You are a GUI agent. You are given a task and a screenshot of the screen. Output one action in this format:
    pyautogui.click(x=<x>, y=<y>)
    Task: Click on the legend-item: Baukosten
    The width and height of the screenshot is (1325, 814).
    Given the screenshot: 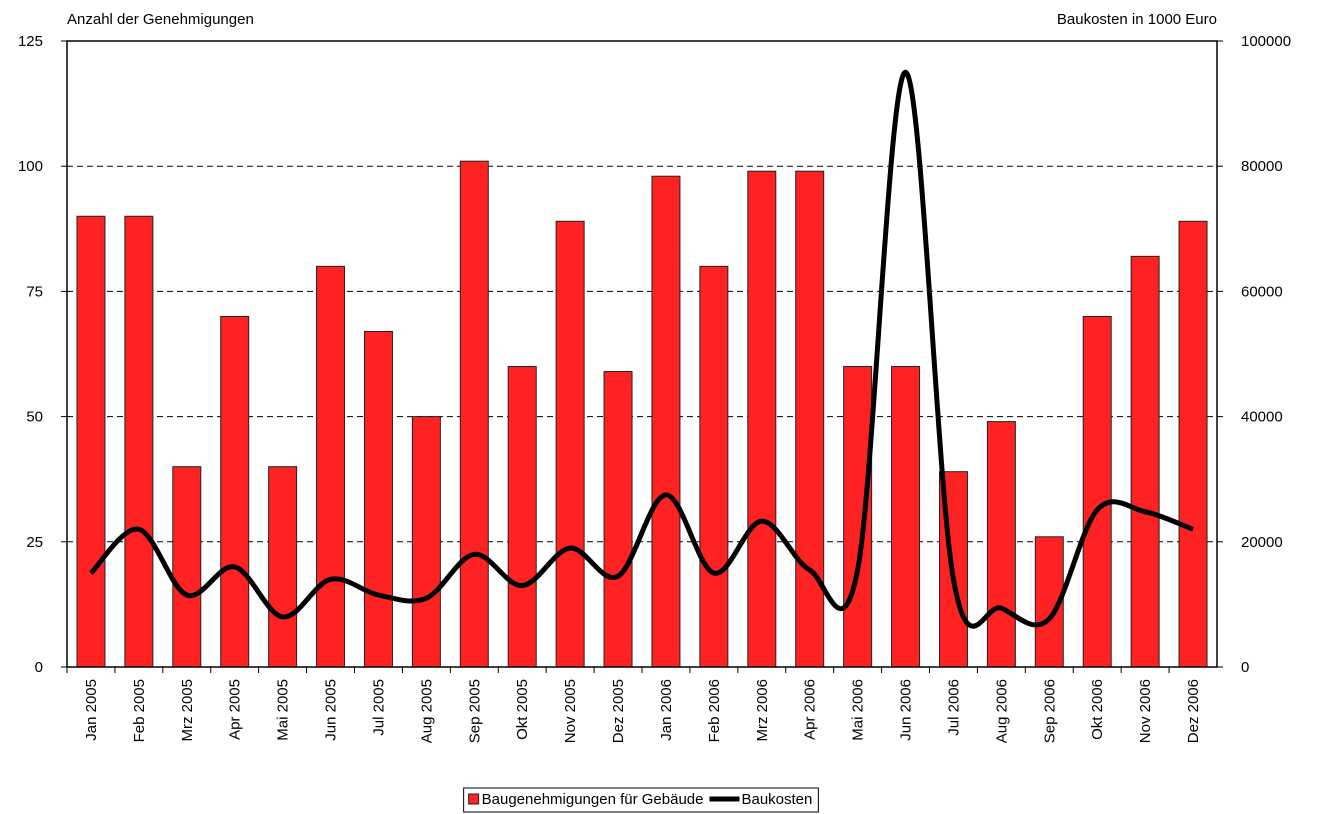 What is the action you would take?
    pyautogui.click(x=760, y=799)
    